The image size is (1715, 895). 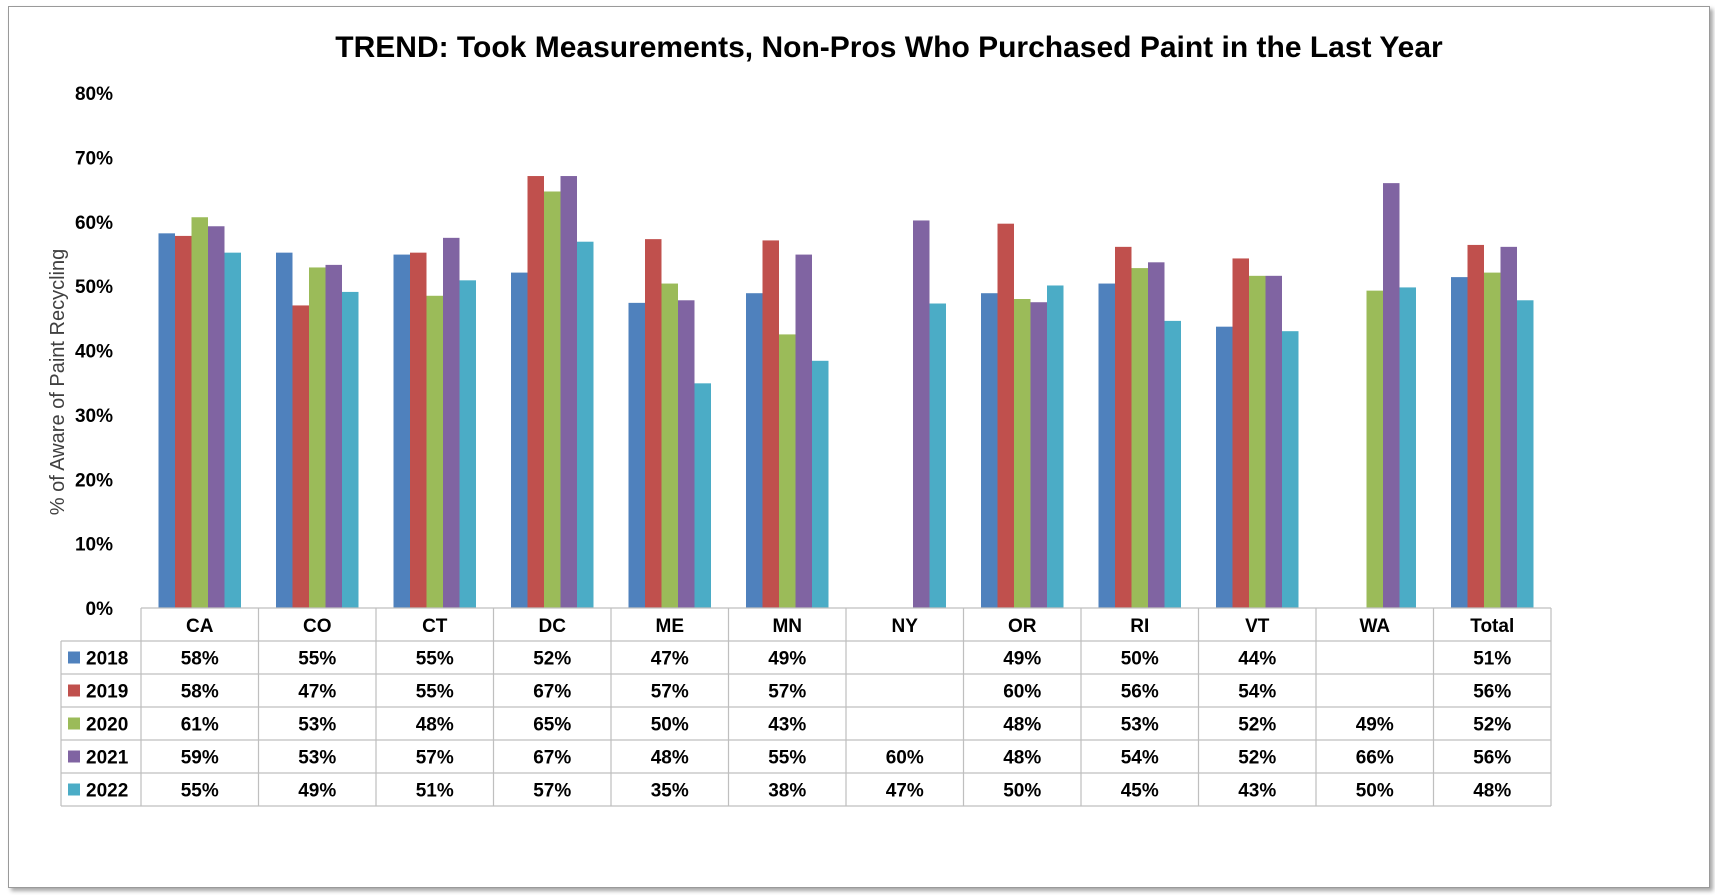 I want to click on category-label: VT, so click(x=1257, y=626).